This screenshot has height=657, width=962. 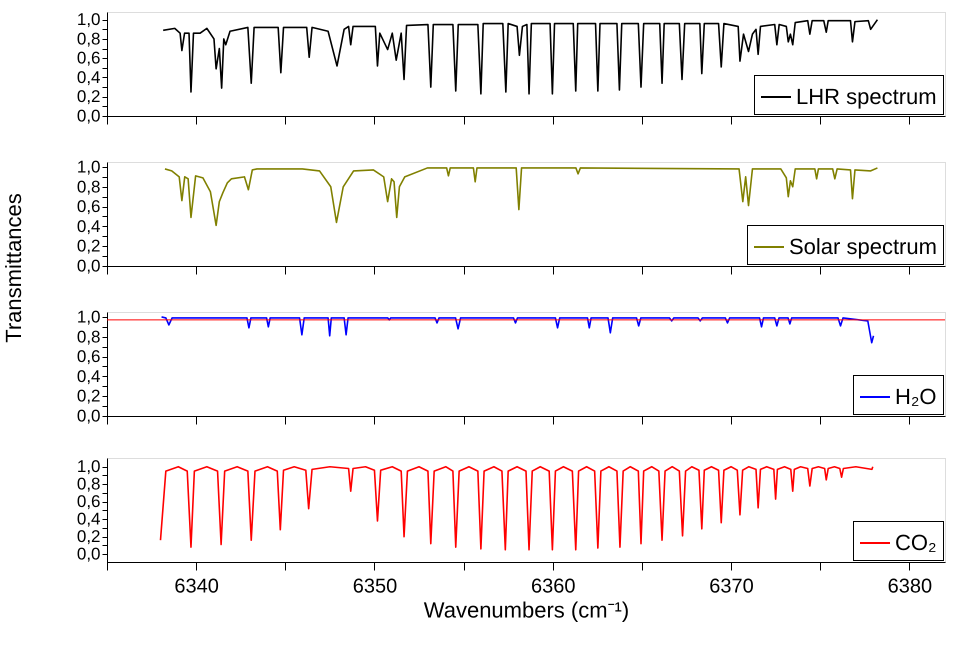 I want to click on x-tick-label: 6360, so click(x=553, y=587).